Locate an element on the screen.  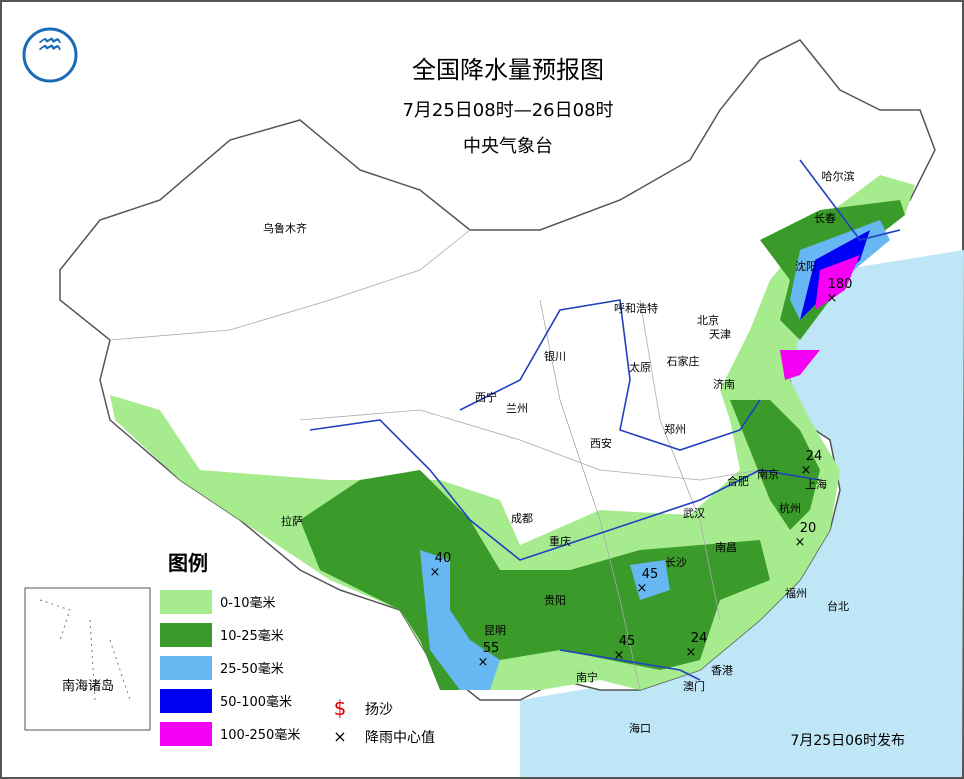
logo-ring is located at coordinates (50, 55).